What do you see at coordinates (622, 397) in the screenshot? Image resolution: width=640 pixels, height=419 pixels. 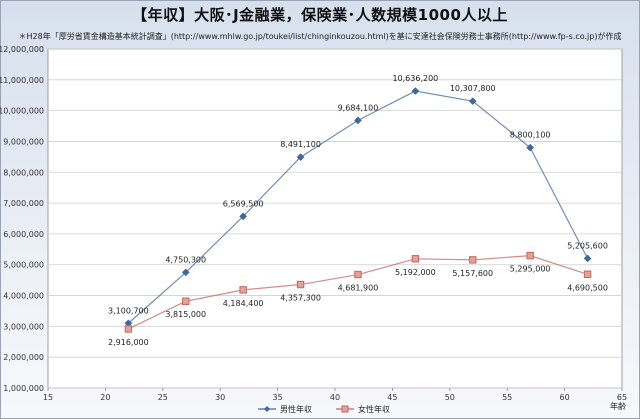 I see `x-tick-label: 65` at bounding box center [622, 397].